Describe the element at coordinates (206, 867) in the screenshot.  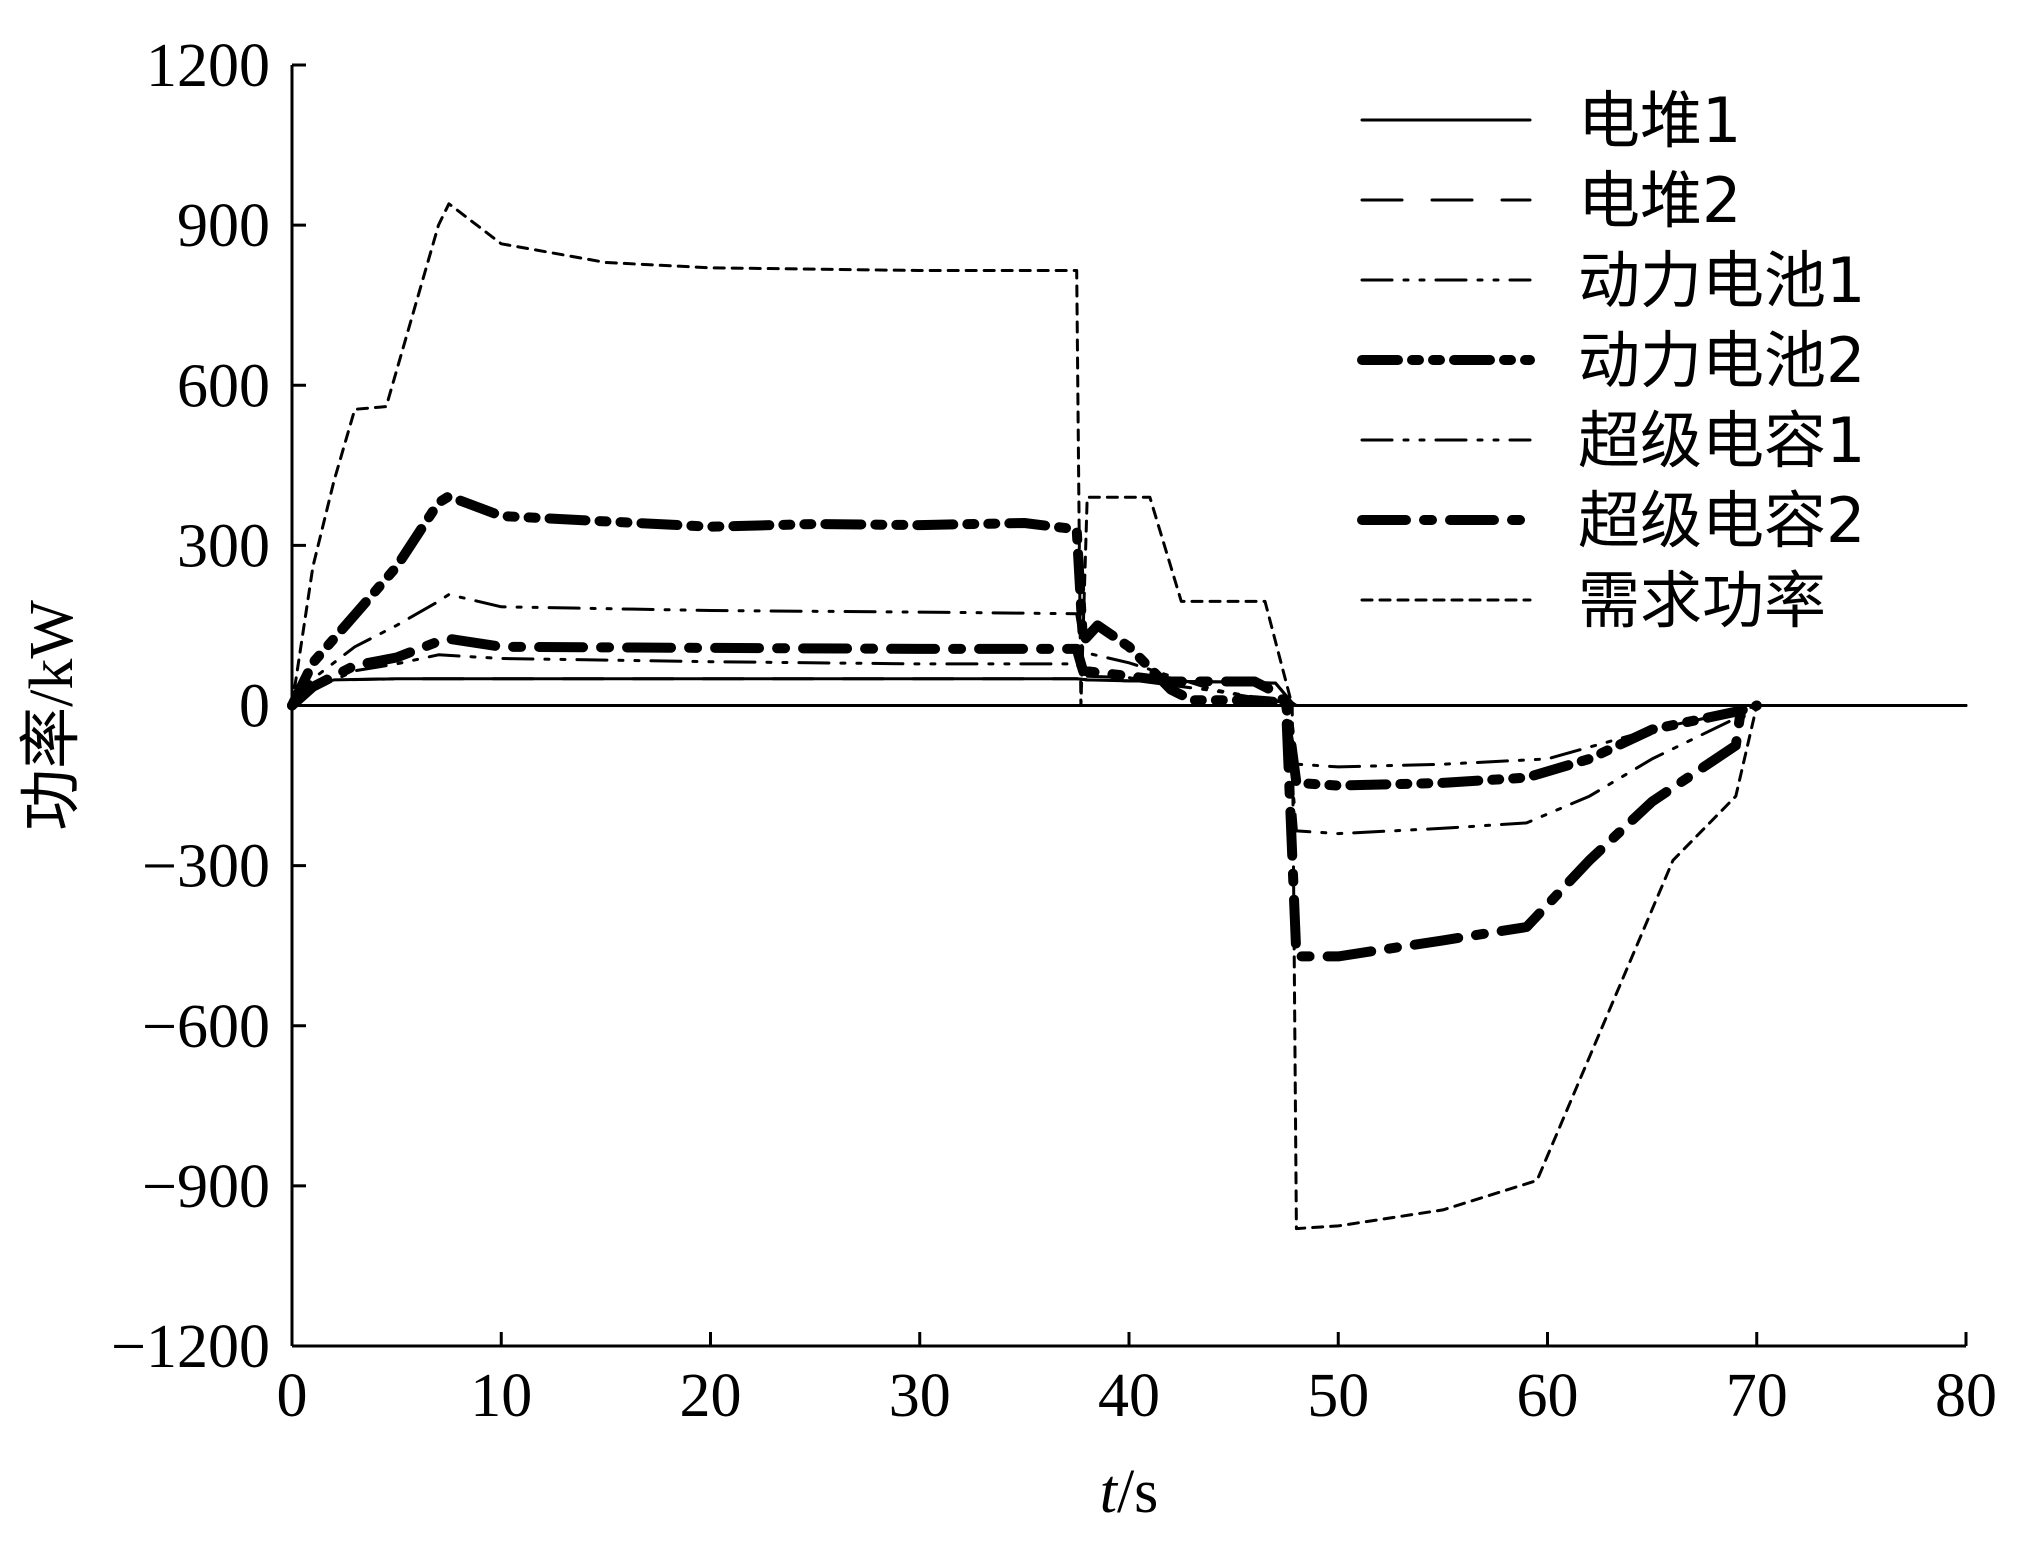
I see `y-tick-label: −300` at that location.